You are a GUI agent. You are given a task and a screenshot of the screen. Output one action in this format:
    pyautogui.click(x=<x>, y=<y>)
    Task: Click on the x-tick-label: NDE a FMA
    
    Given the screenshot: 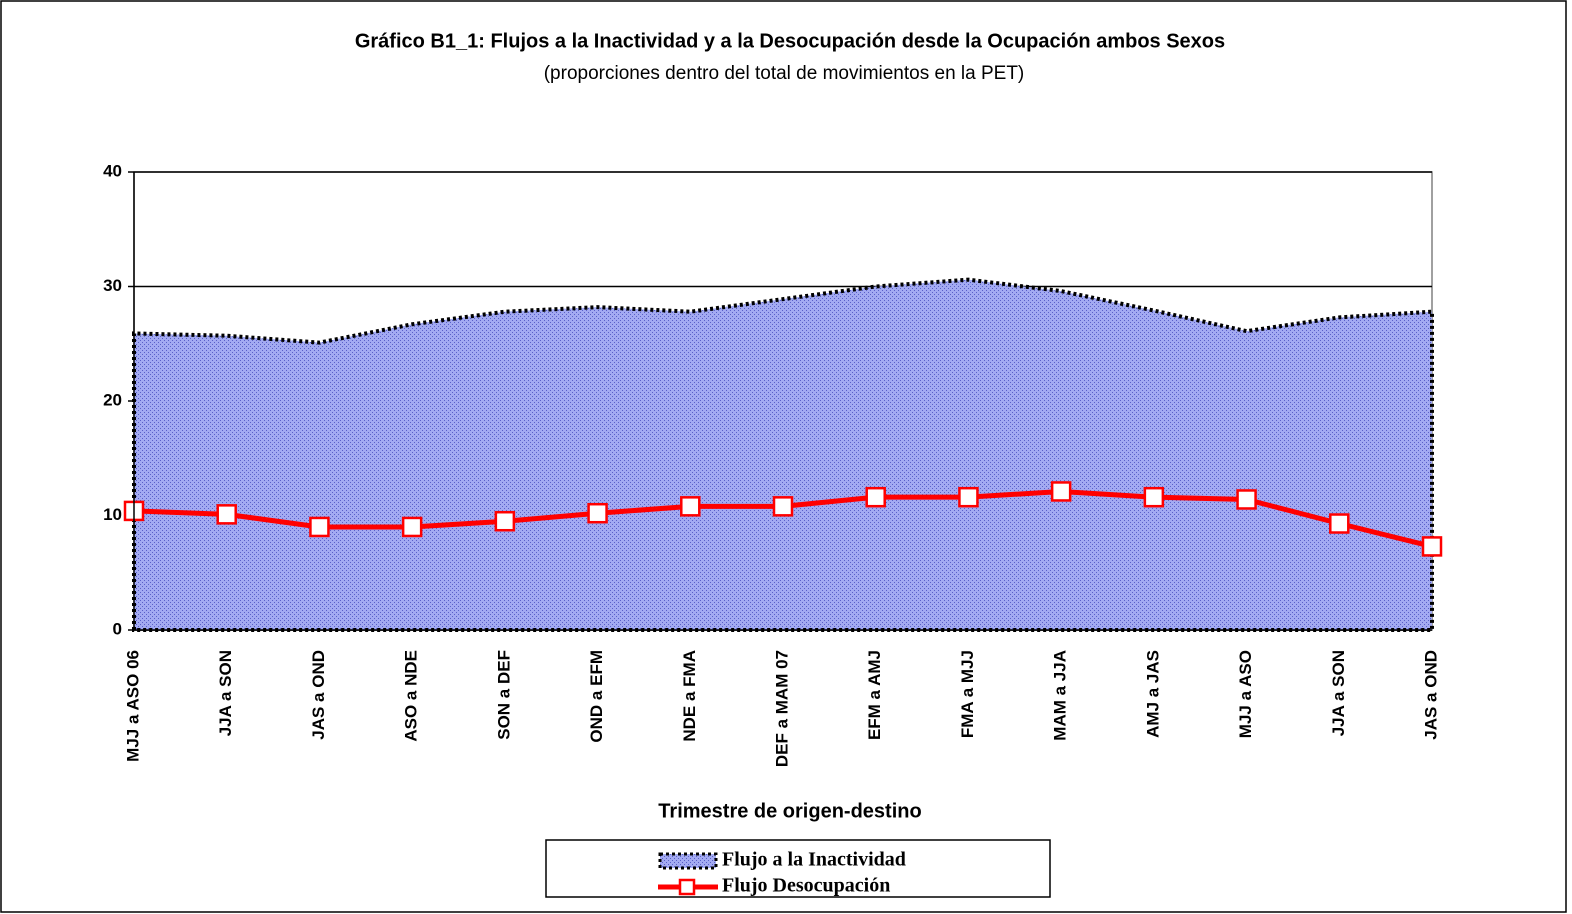 What is the action you would take?
    pyautogui.click(x=689, y=696)
    